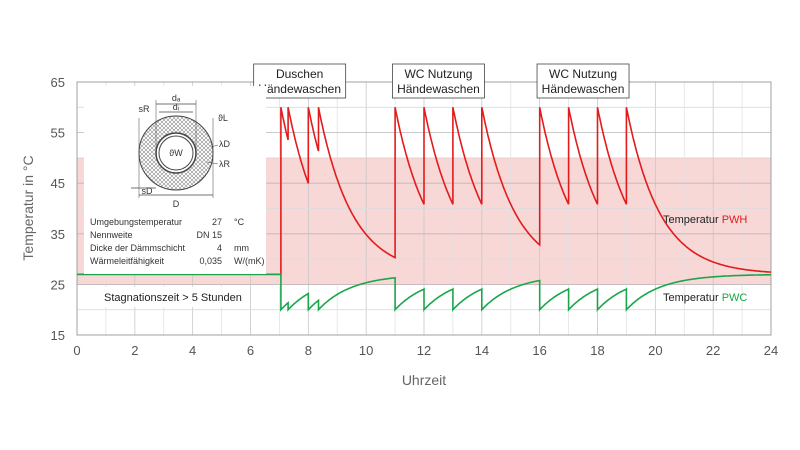 This screenshot has height=450, width=800. I want to click on param-unit: W/(mK), so click(249, 261).